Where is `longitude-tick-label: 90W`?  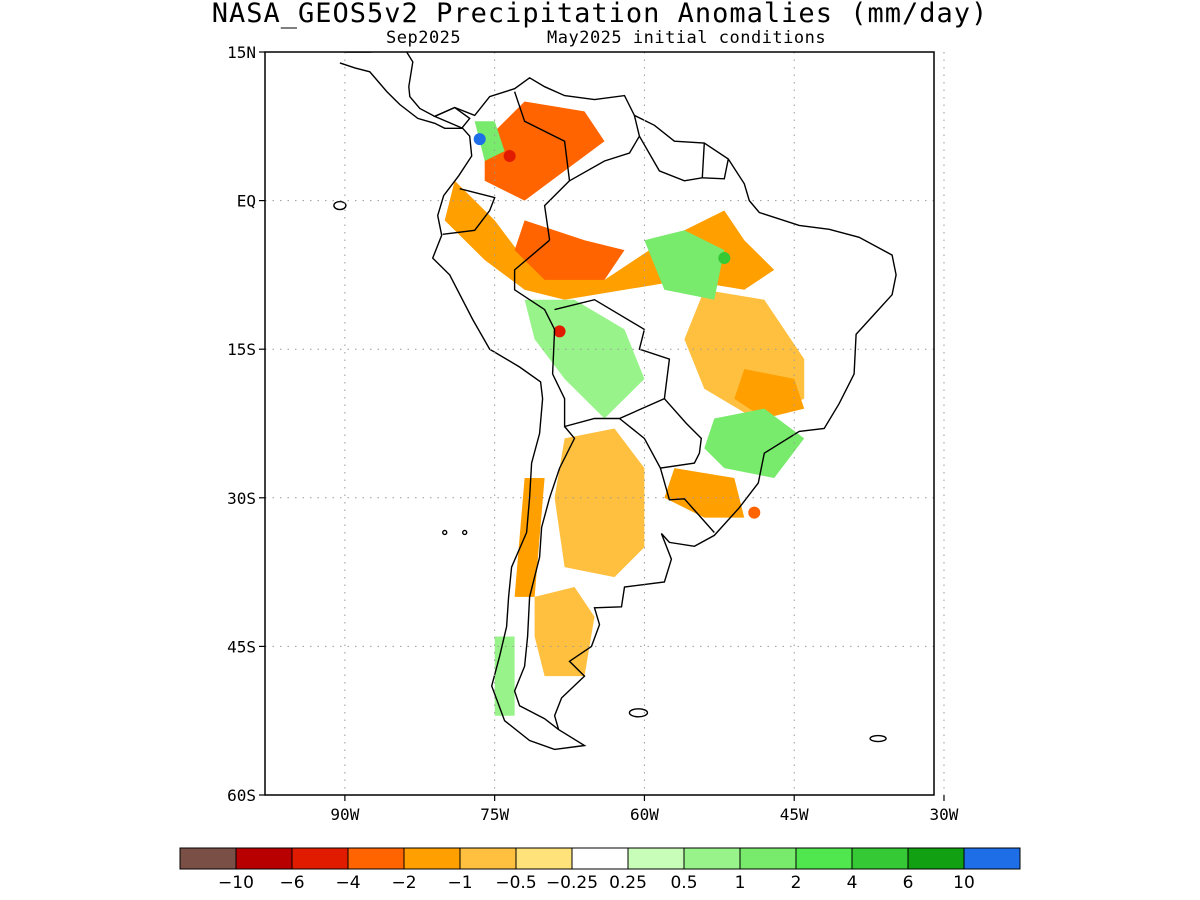 longitude-tick-label: 90W is located at coordinates (344, 814).